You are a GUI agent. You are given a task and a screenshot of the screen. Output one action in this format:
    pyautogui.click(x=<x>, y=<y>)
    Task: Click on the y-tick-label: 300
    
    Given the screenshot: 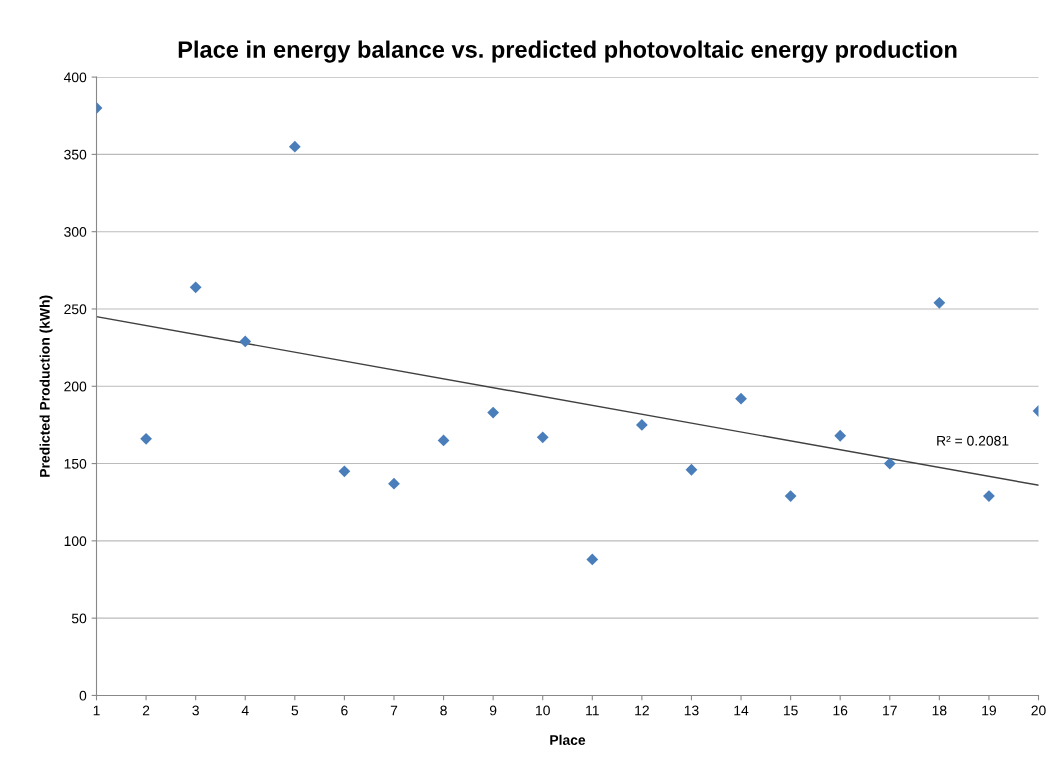 What is the action you would take?
    pyautogui.click(x=75, y=232)
    